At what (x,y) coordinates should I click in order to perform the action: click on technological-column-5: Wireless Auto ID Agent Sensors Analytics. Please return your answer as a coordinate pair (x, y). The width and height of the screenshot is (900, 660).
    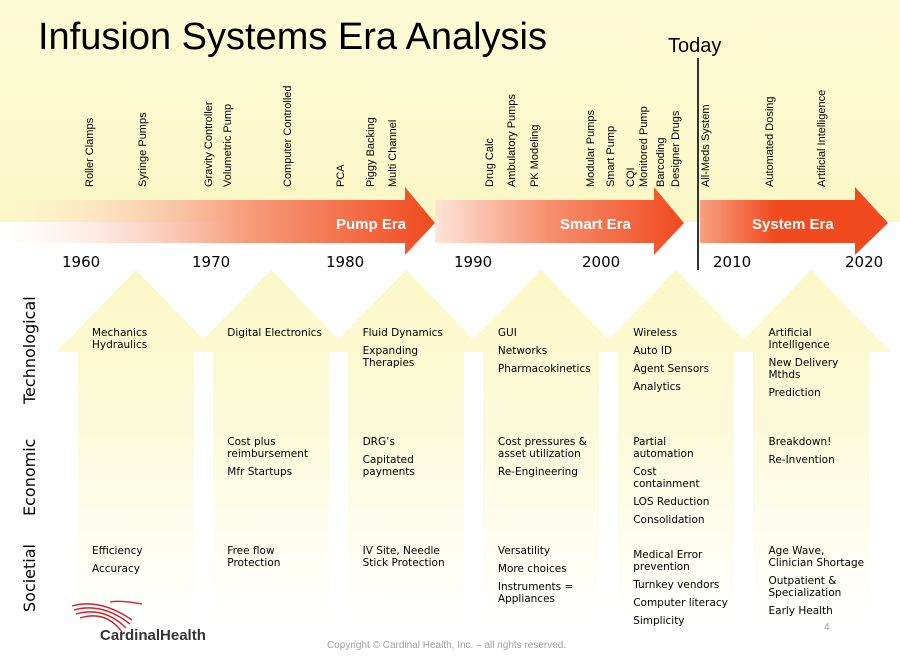
    Looking at the image, I should click on (695, 363).